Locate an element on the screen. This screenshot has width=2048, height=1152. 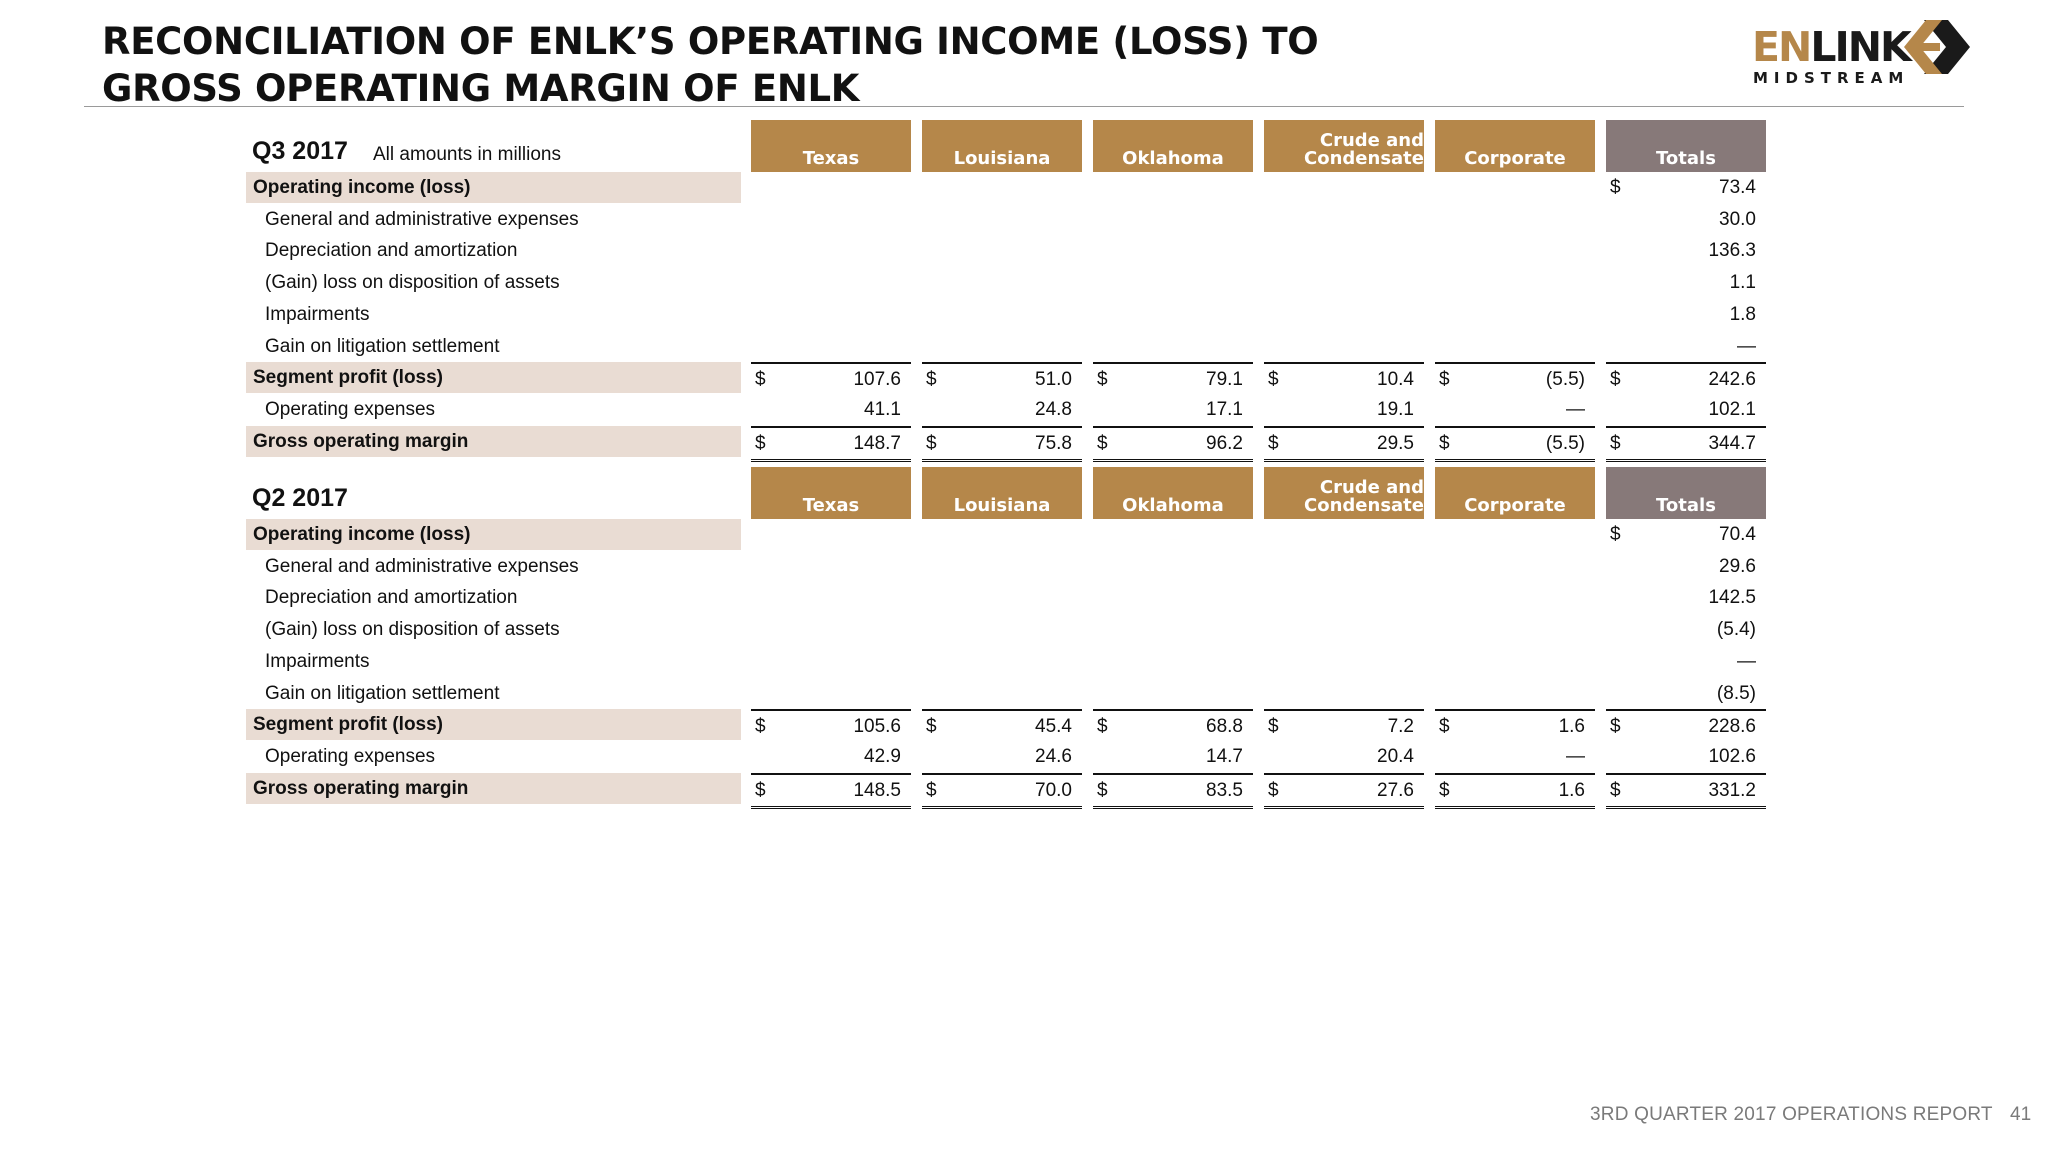
louisiana-value-cell: $70.0 is located at coordinates (1002, 791).